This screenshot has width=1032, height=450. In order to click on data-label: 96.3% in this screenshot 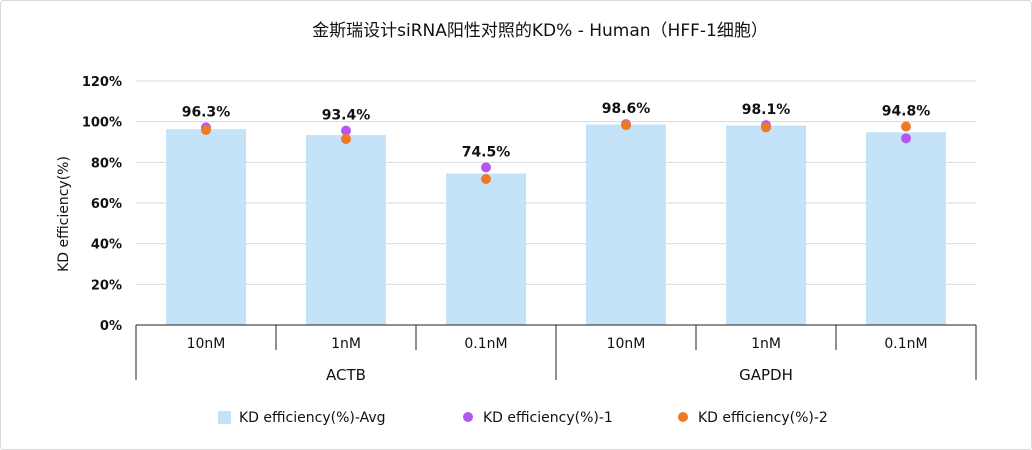, I will do `click(206, 112)`.